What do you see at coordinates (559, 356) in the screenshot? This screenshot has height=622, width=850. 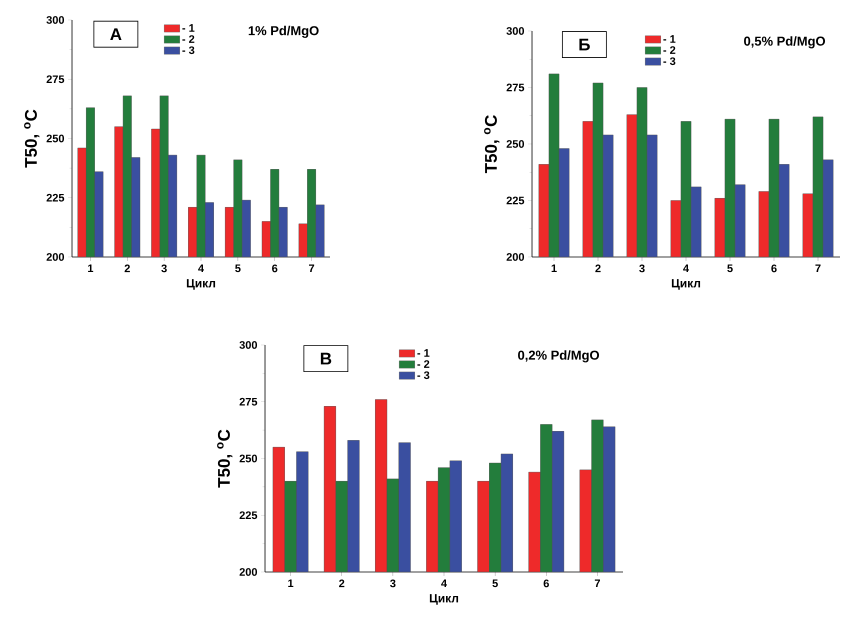 I see `chart-subtitle: 0,2% Pd/MgO` at bounding box center [559, 356].